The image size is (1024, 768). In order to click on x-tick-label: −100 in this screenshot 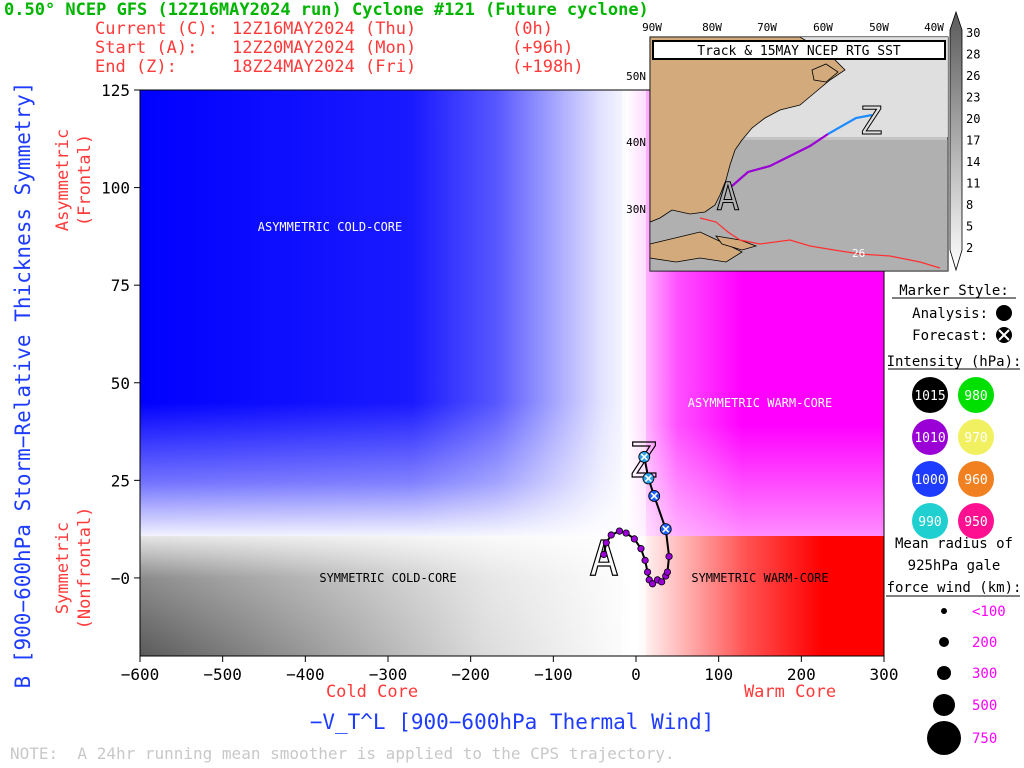, I will do `click(553, 674)`.